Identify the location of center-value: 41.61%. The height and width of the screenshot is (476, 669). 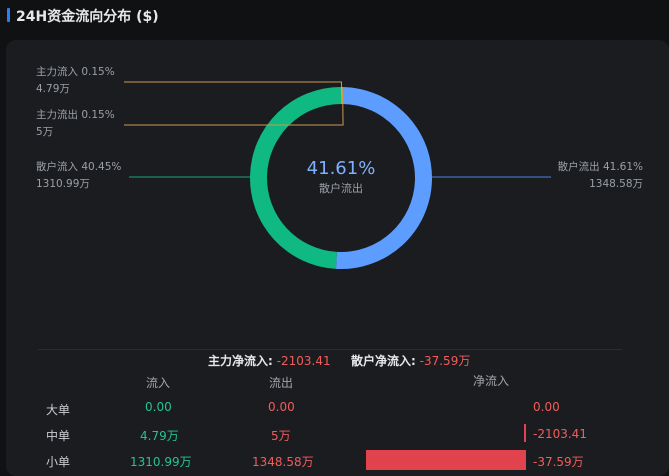
(341, 168).